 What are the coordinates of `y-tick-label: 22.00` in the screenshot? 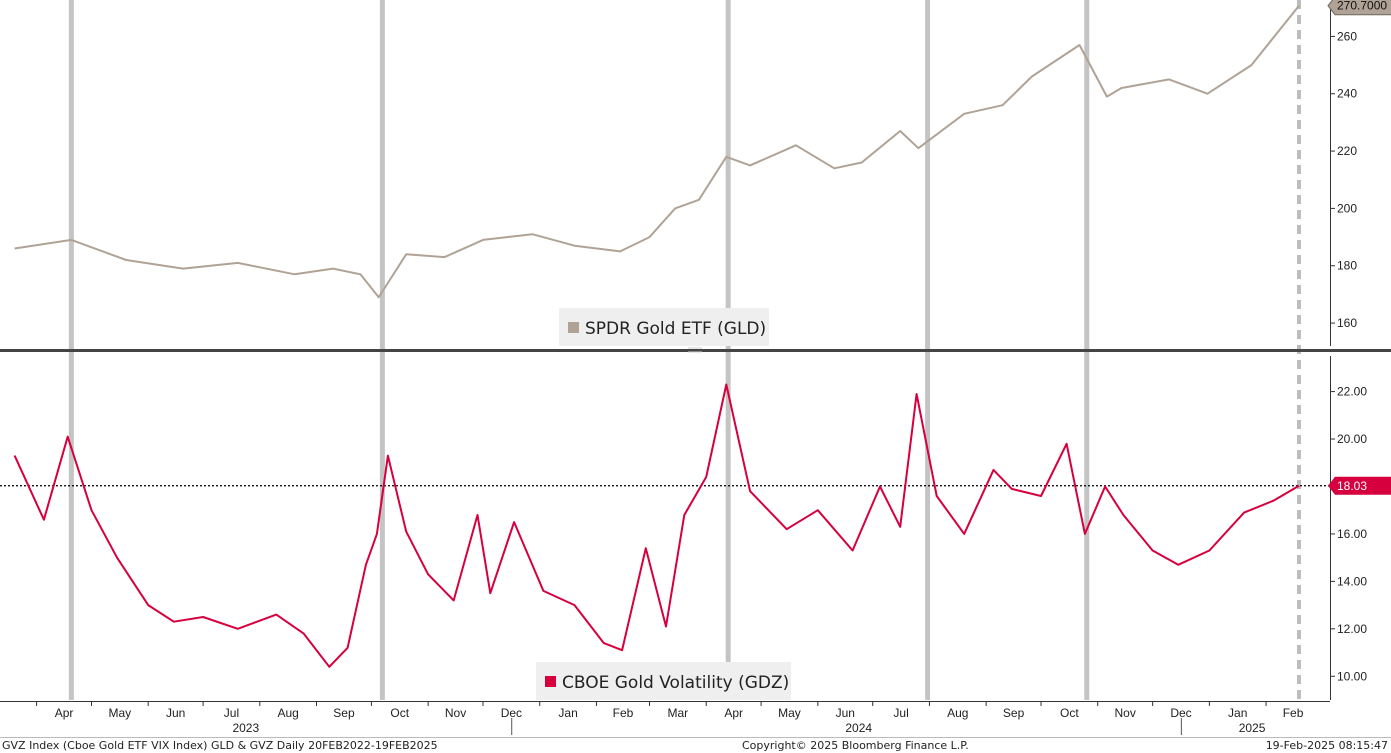 It's located at (1352, 392).